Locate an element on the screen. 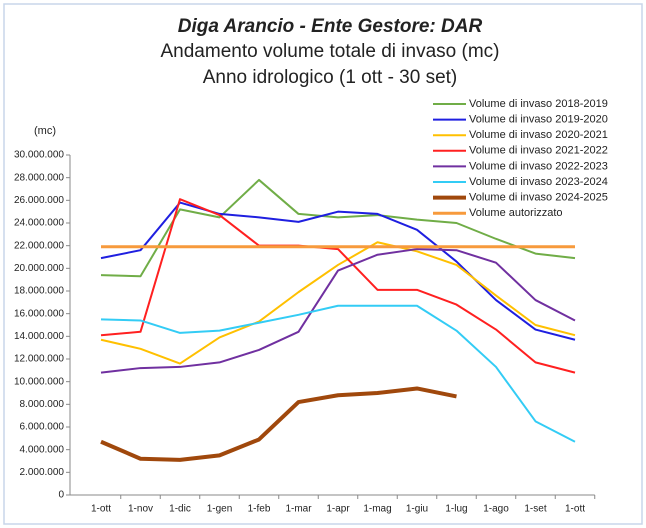 This screenshot has height=528, width=646. y-axis-label: (mc) is located at coordinates (45, 131).